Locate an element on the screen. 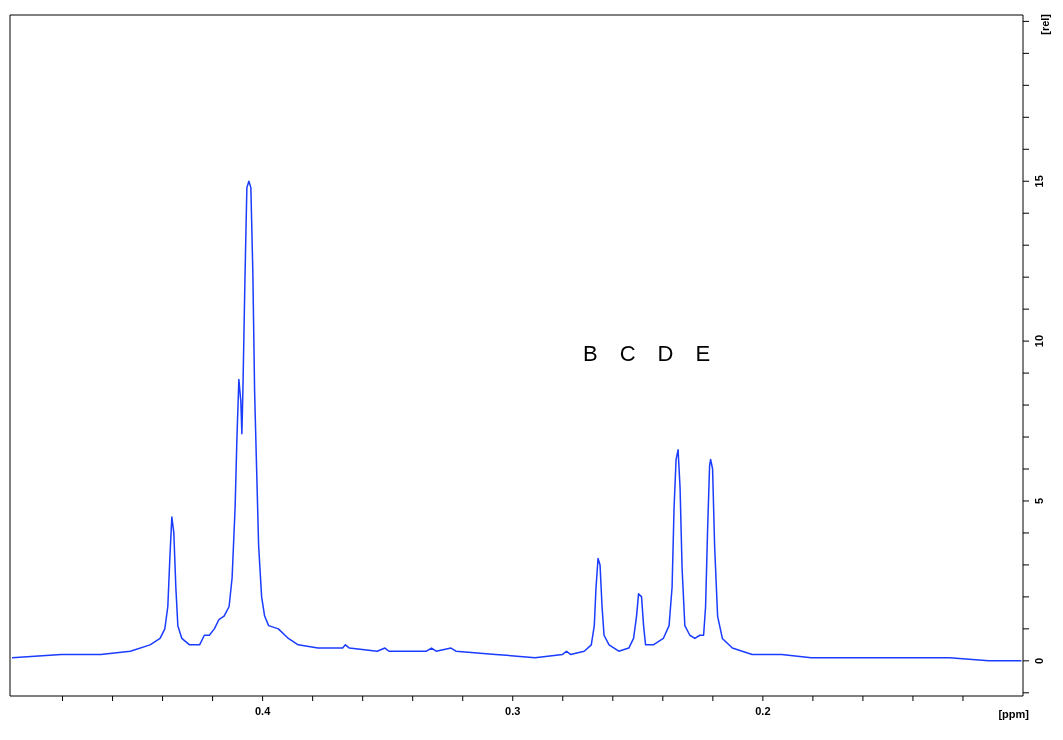 The height and width of the screenshot is (740, 1063). x-tick-label: 0.2 is located at coordinates (763, 711).